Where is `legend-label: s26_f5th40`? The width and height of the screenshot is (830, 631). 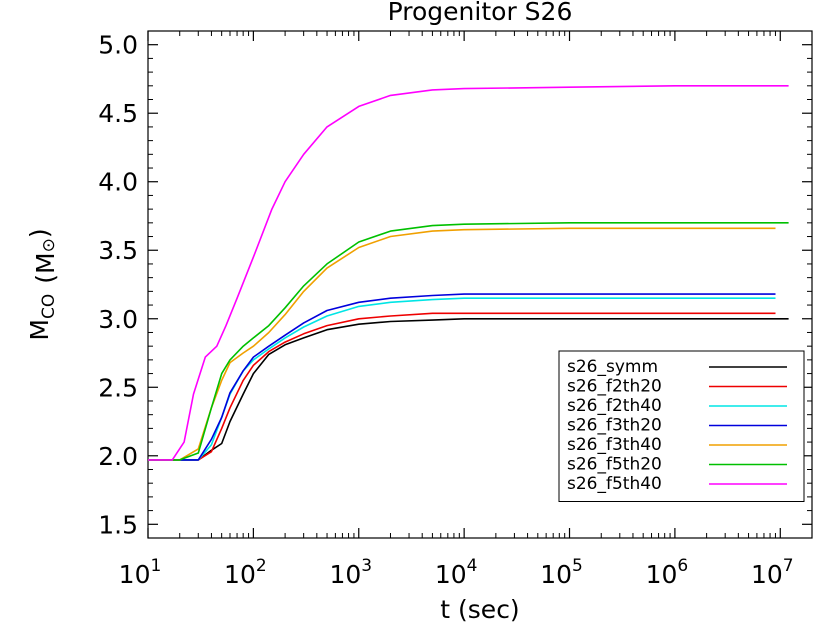 legend-label: s26_f5th40 is located at coordinates (614, 484).